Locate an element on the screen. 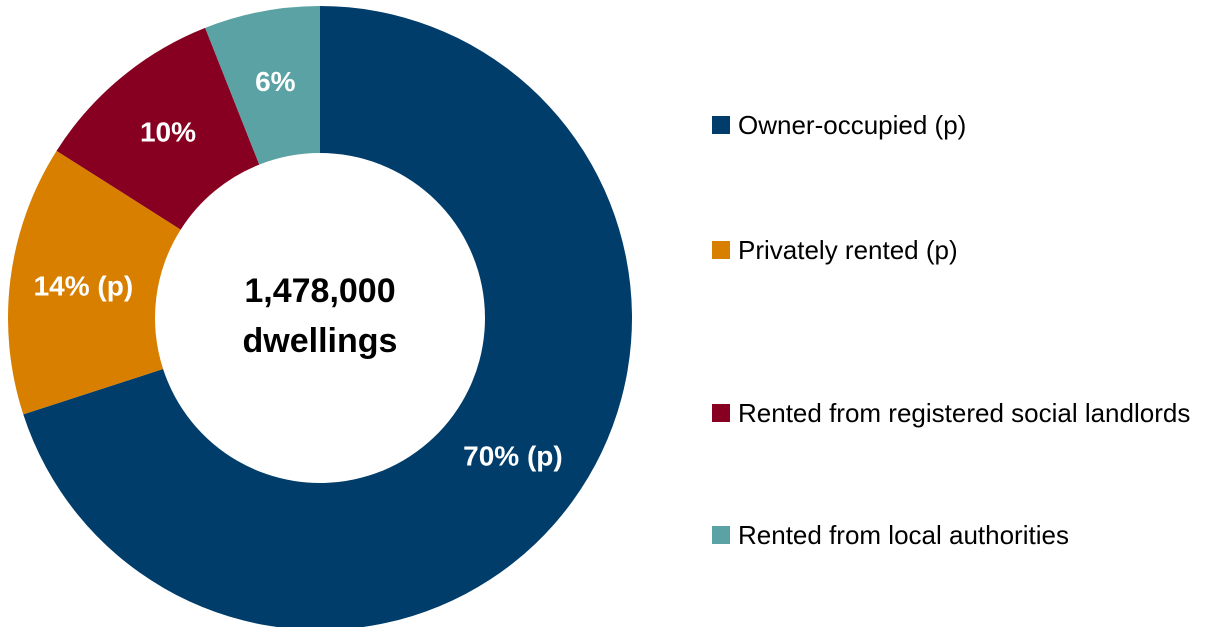  legend-item: Privately rented (p) is located at coordinates (957, 250).